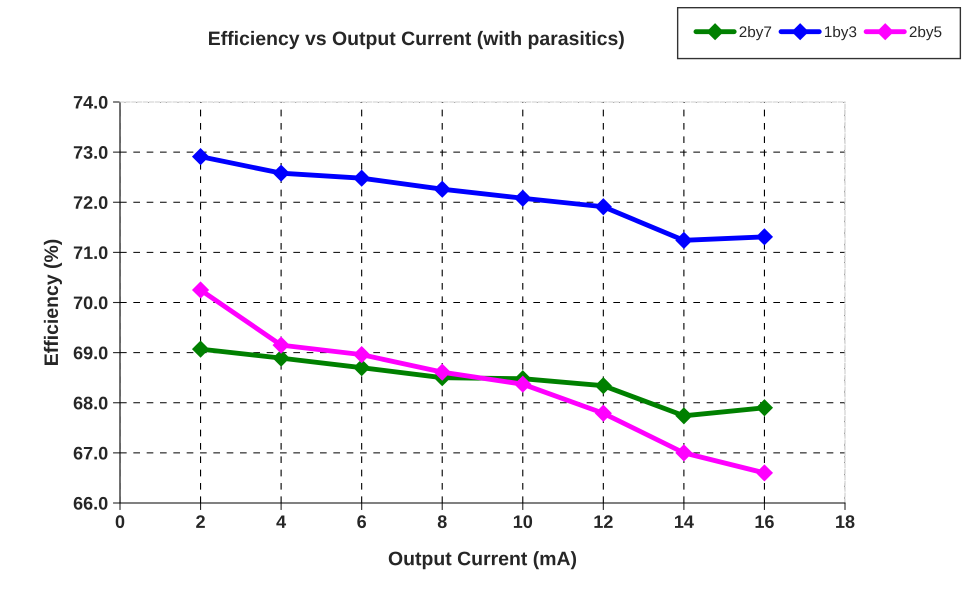 This screenshot has width=968, height=601. Describe the element at coordinates (91, 253) in the screenshot. I see `y-tick-label: 71.0` at that location.